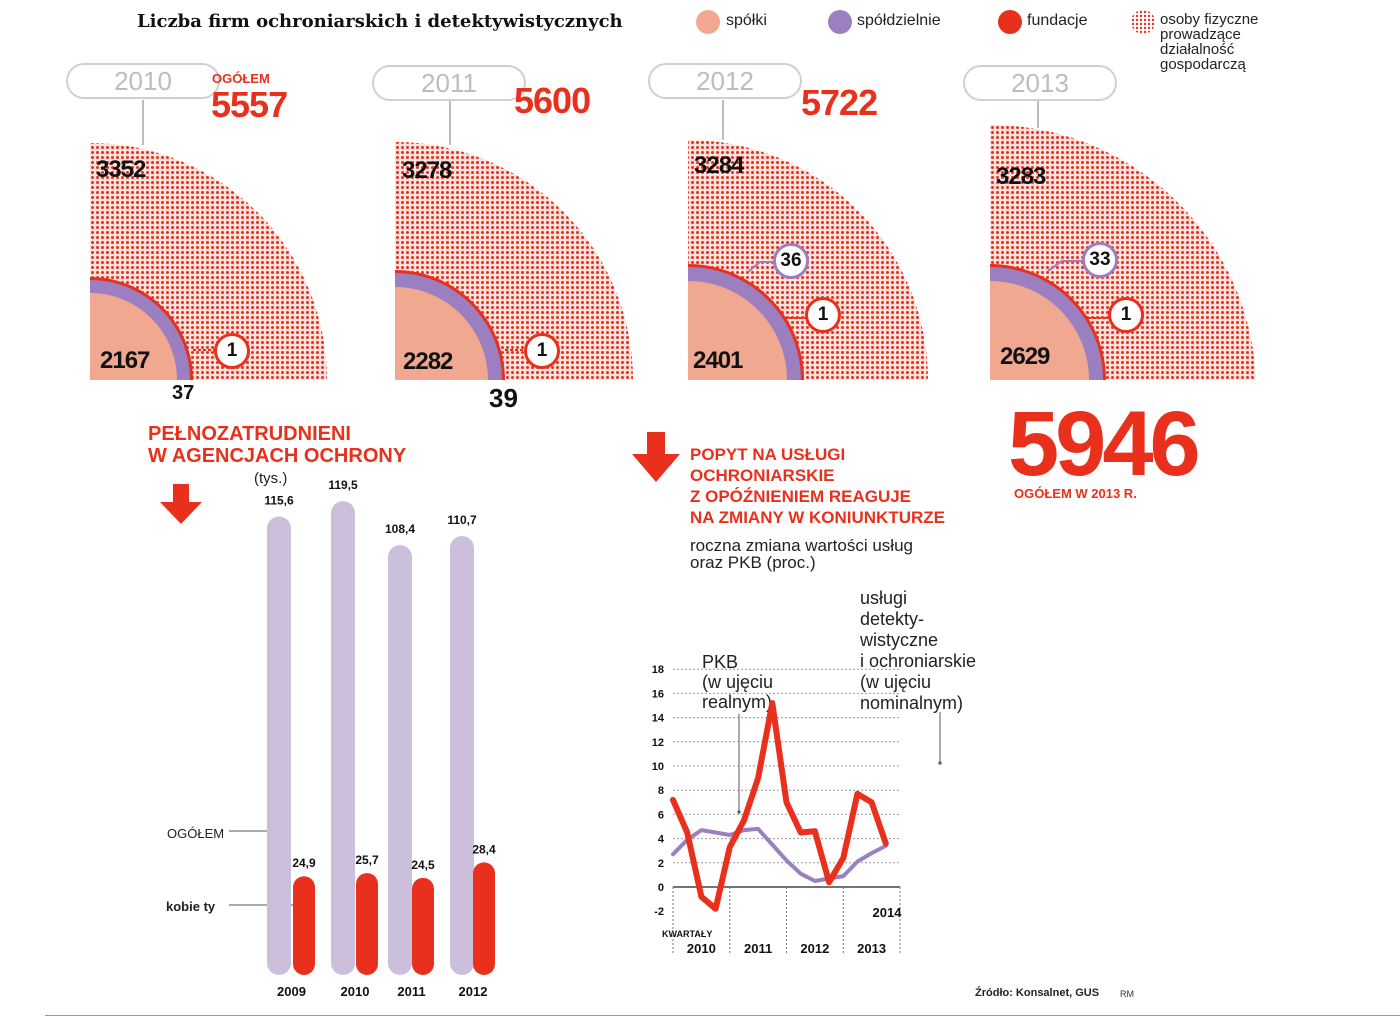 Image resolution: width=1400 pixels, height=1018 pixels. I want to click on spolki-value-2013: 2629, so click(1025, 356).